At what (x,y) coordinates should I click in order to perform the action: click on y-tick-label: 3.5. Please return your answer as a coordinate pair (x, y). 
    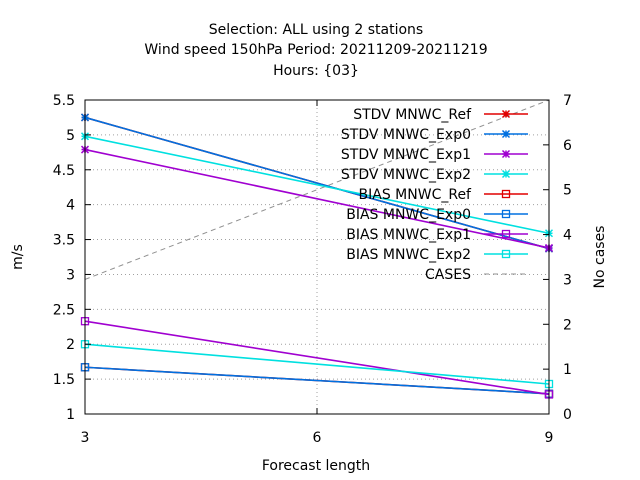
    Looking at the image, I should click on (64, 241).